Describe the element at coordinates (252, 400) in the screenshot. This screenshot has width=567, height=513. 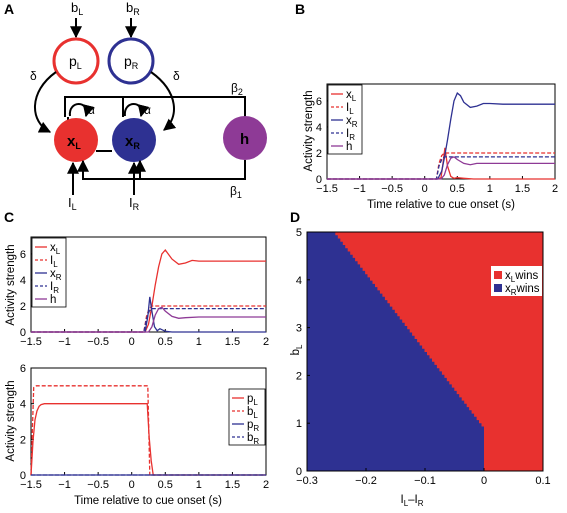
I see `plot-c-bottom-legend-label: pL` at that location.